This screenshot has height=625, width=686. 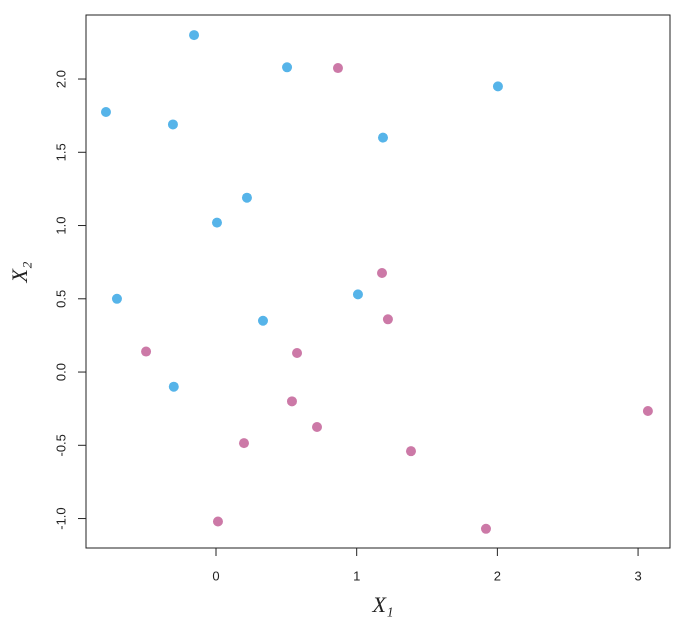 What do you see at coordinates (60, 79) in the screenshot?
I see `y-tick-label: 2.0` at bounding box center [60, 79].